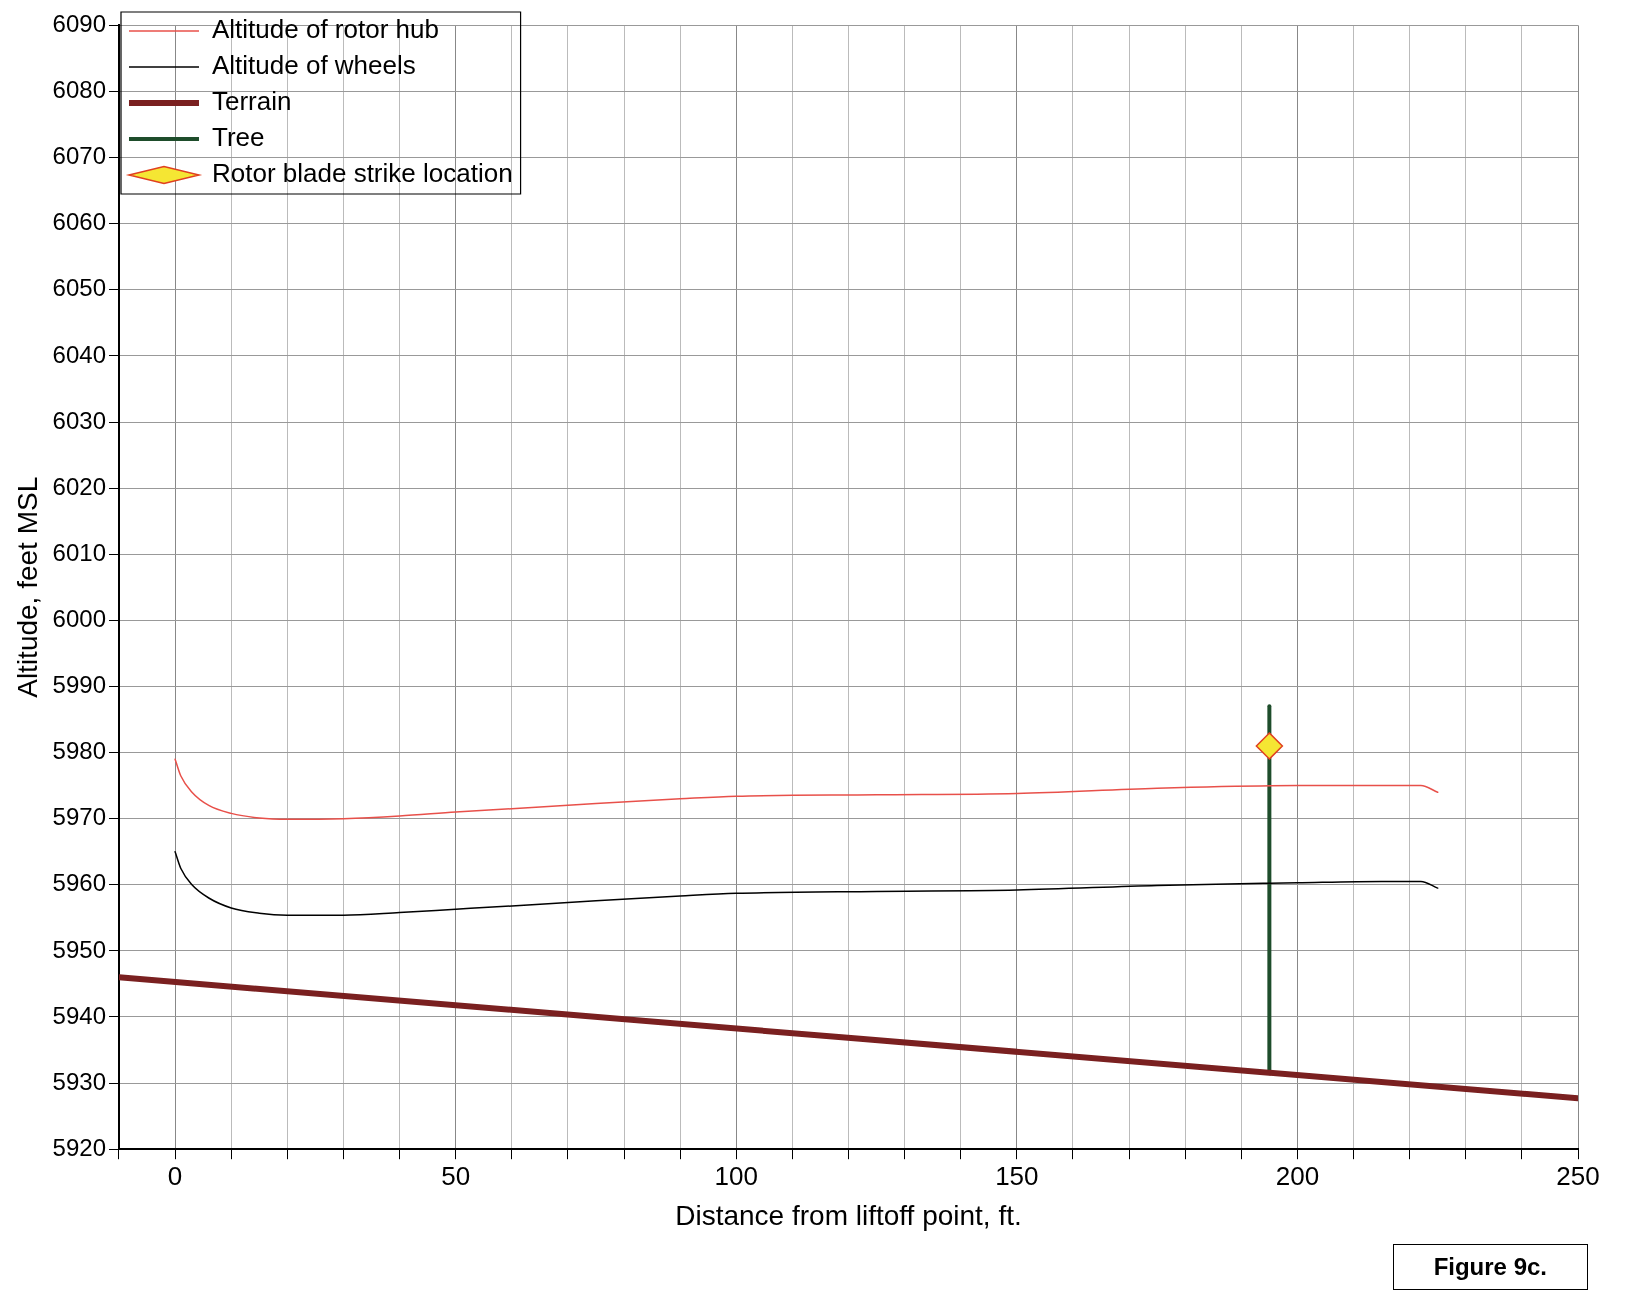  What do you see at coordinates (1578, 1175) in the screenshot?
I see `x-tick-label: 250` at bounding box center [1578, 1175].